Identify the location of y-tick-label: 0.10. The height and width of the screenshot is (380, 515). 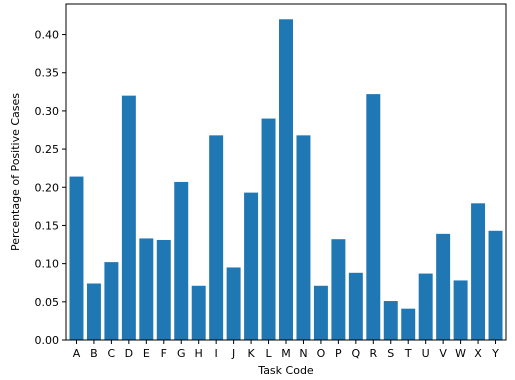
(47, 264).